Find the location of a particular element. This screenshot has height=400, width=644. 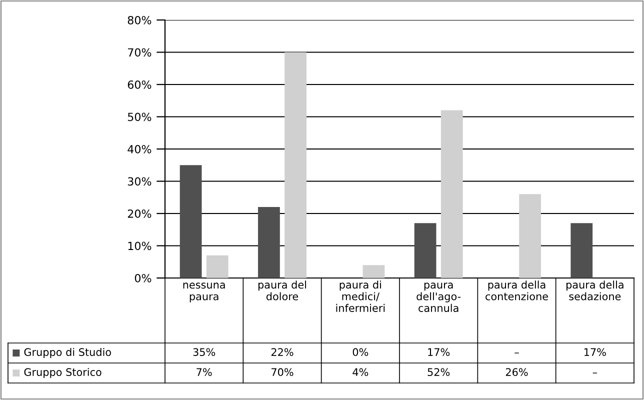

data-label: 35% is located at coordinates (204, 352).